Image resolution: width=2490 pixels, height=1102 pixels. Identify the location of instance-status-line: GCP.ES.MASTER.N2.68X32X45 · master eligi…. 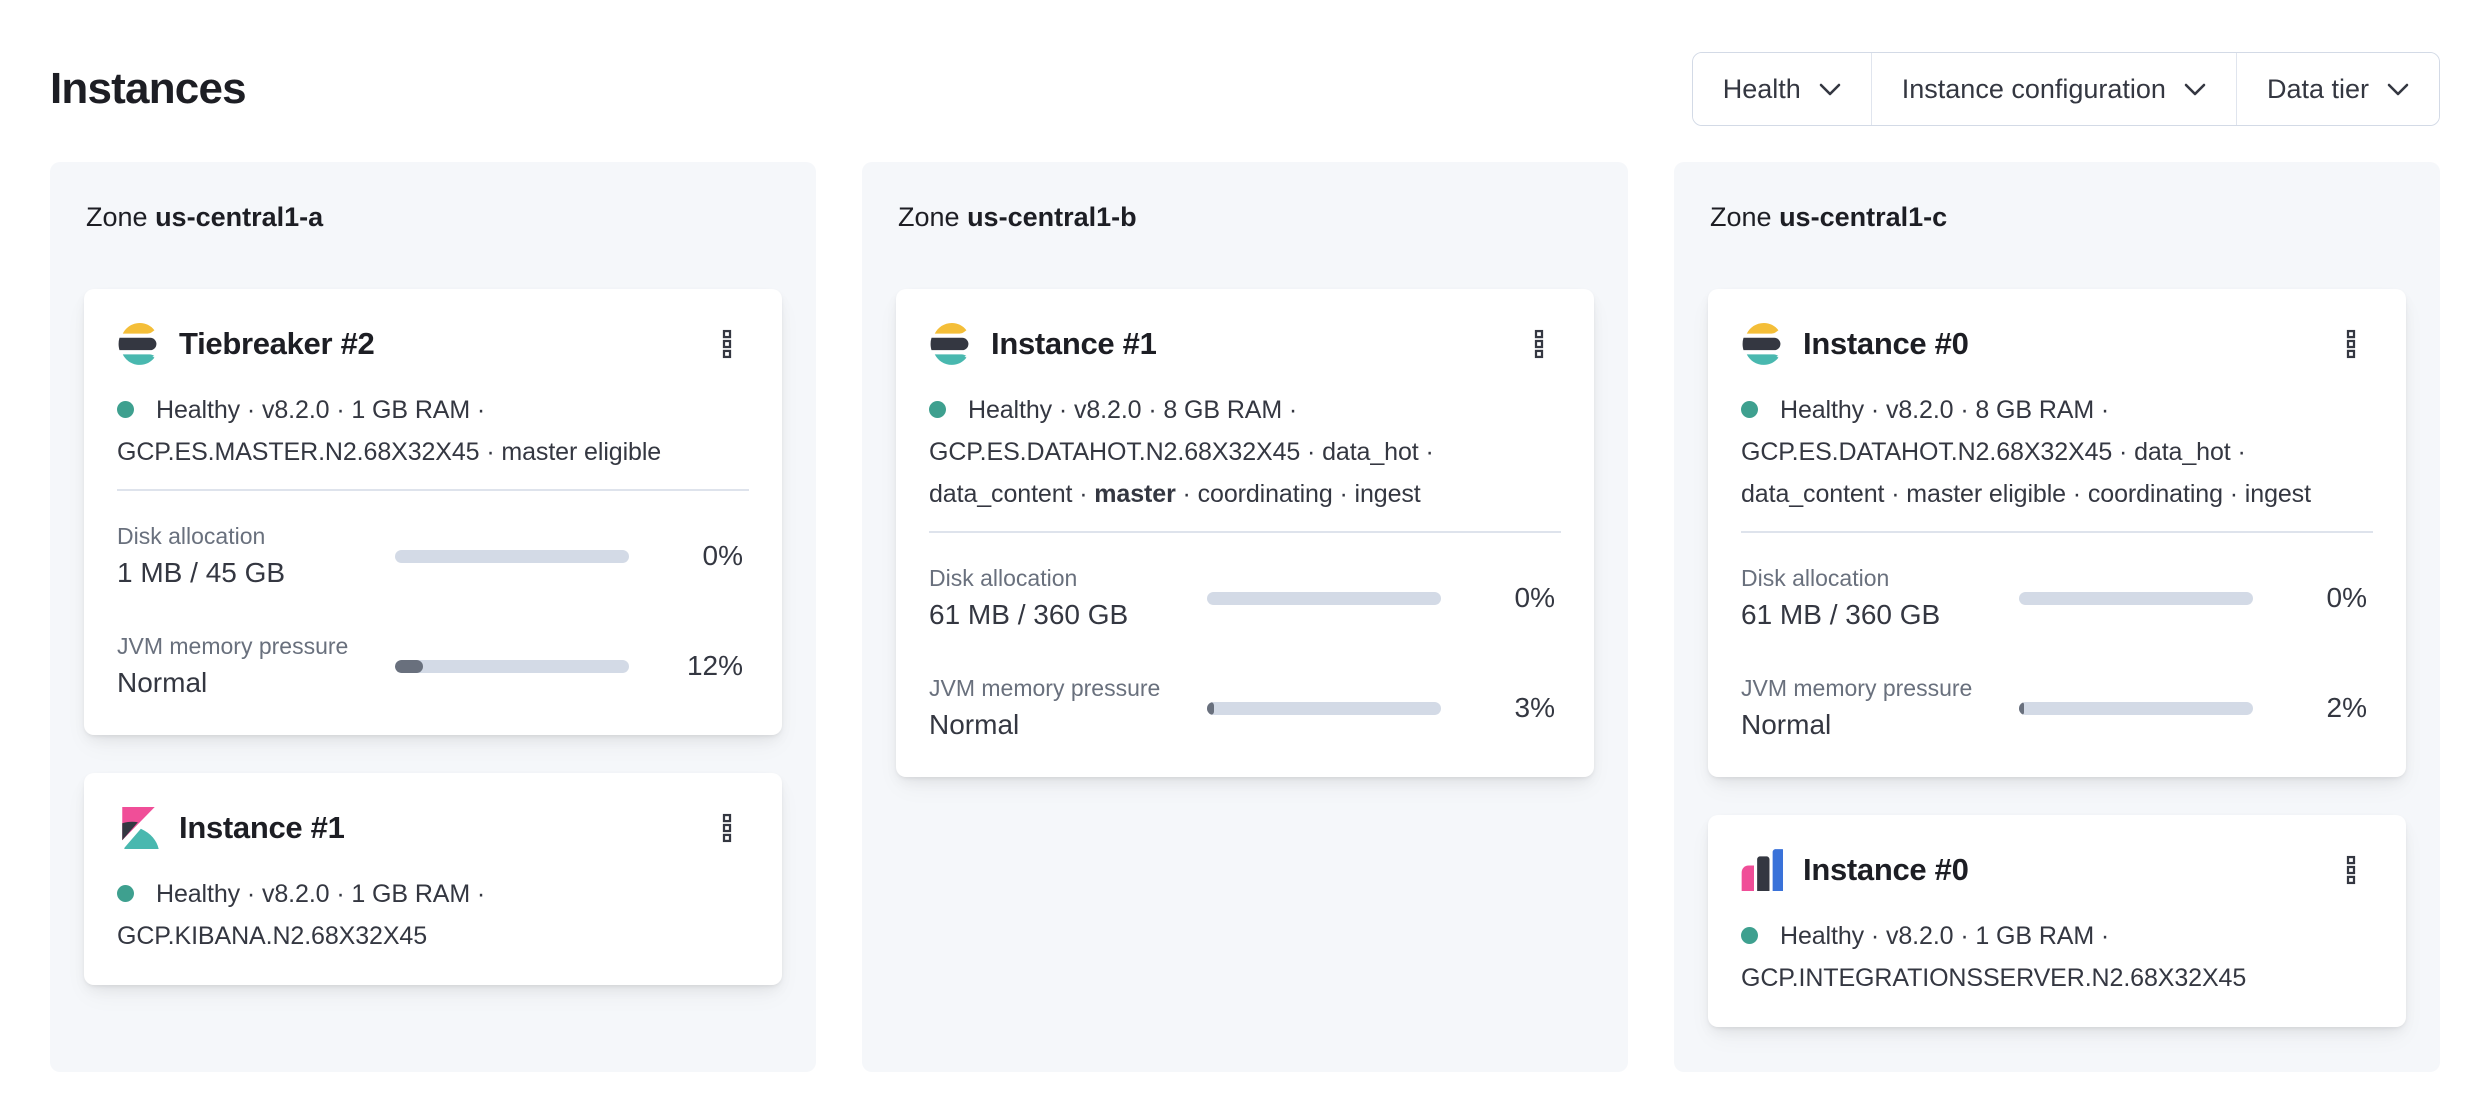
(389, 452).